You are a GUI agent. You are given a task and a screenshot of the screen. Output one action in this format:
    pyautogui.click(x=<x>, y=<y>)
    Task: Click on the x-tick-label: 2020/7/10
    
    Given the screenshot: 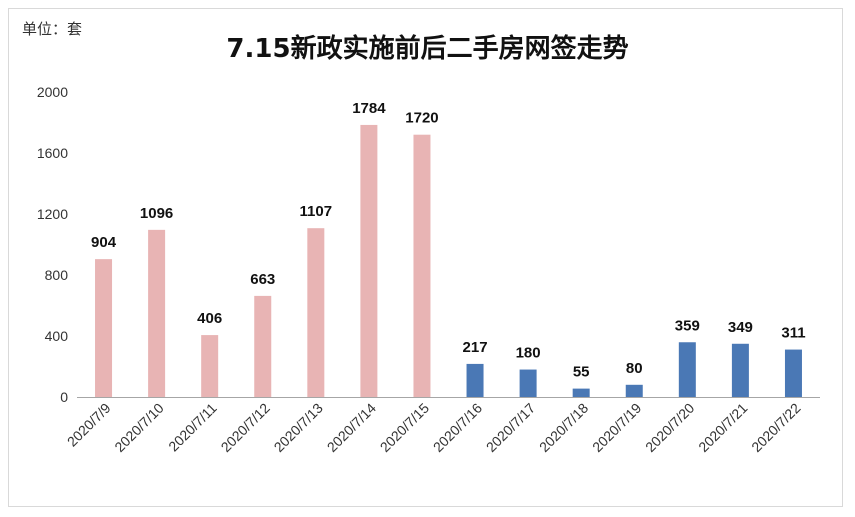 What is the action you would take?
    pyautogui.click(x=139, y=428)
    